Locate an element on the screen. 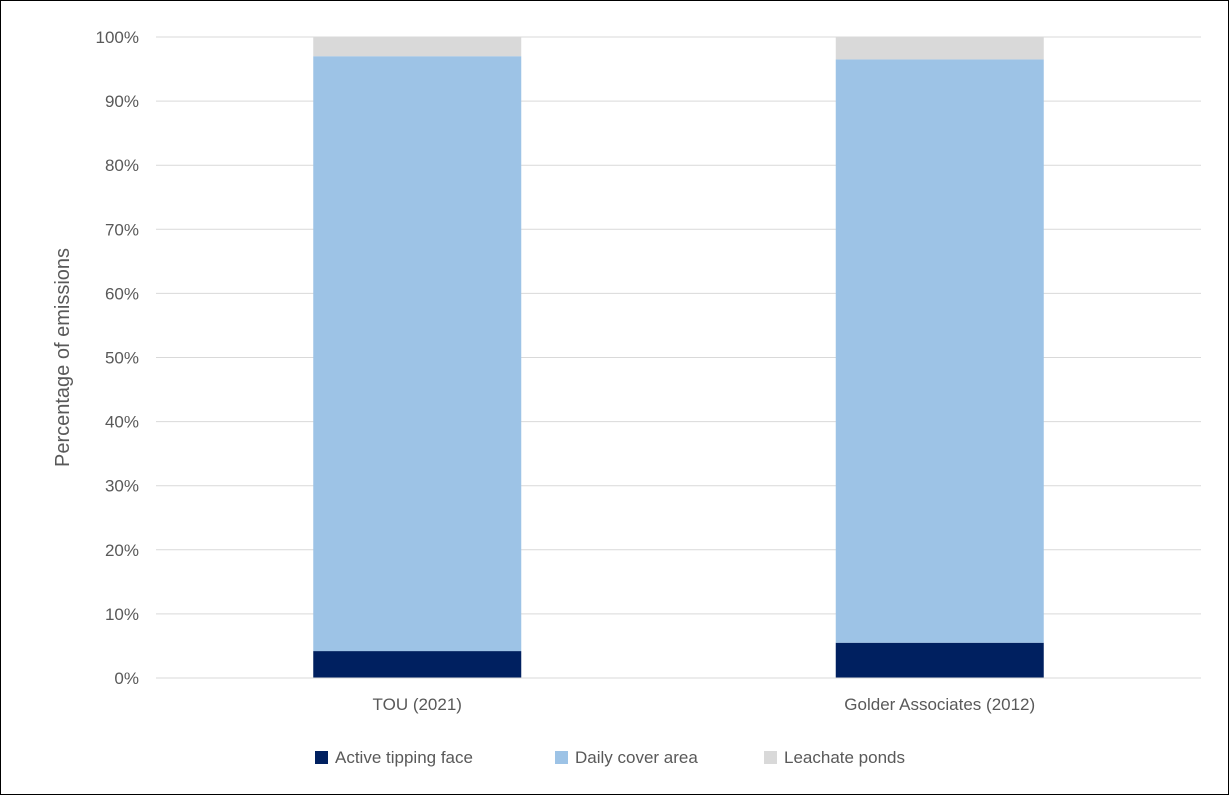 The width and height of the screenshot is (1229, 795). y-tick-label: 60% is located at coordinates (122, 293).